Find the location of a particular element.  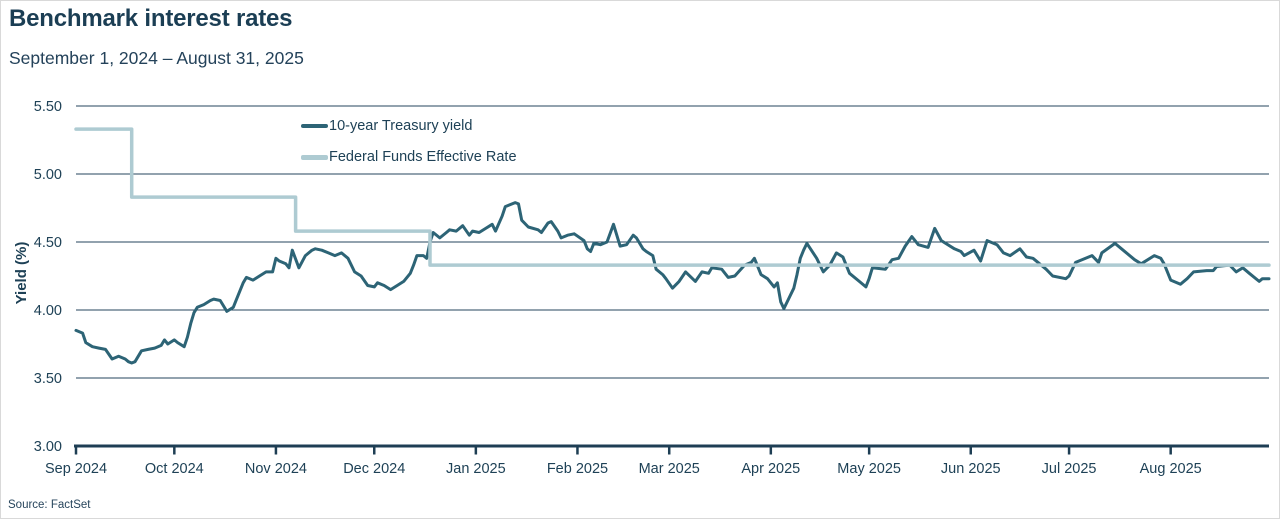

x-axis-tick-label: Oct 2024 is located at coordinates (174, 469).